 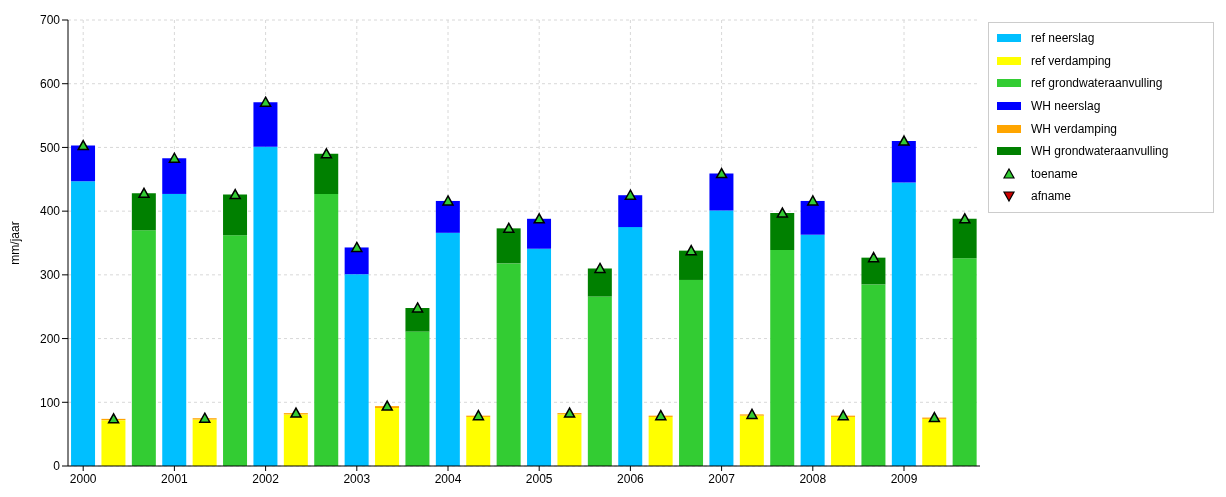 What do you see at coordinates (1100, 151) in the screenshot?
I see `legend-label: WH grondwateraanvulling` at bounding box center [1100, 151].